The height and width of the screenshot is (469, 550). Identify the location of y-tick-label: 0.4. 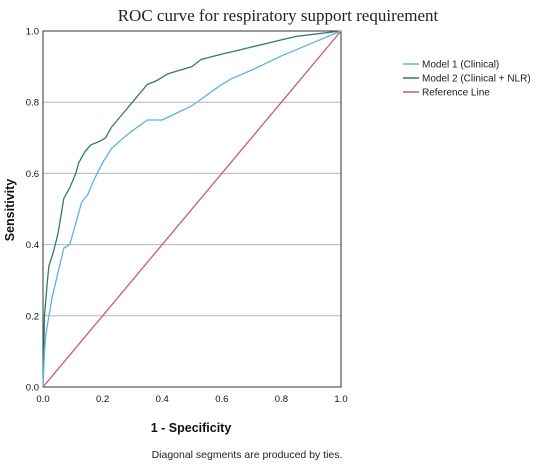
(32, 245).